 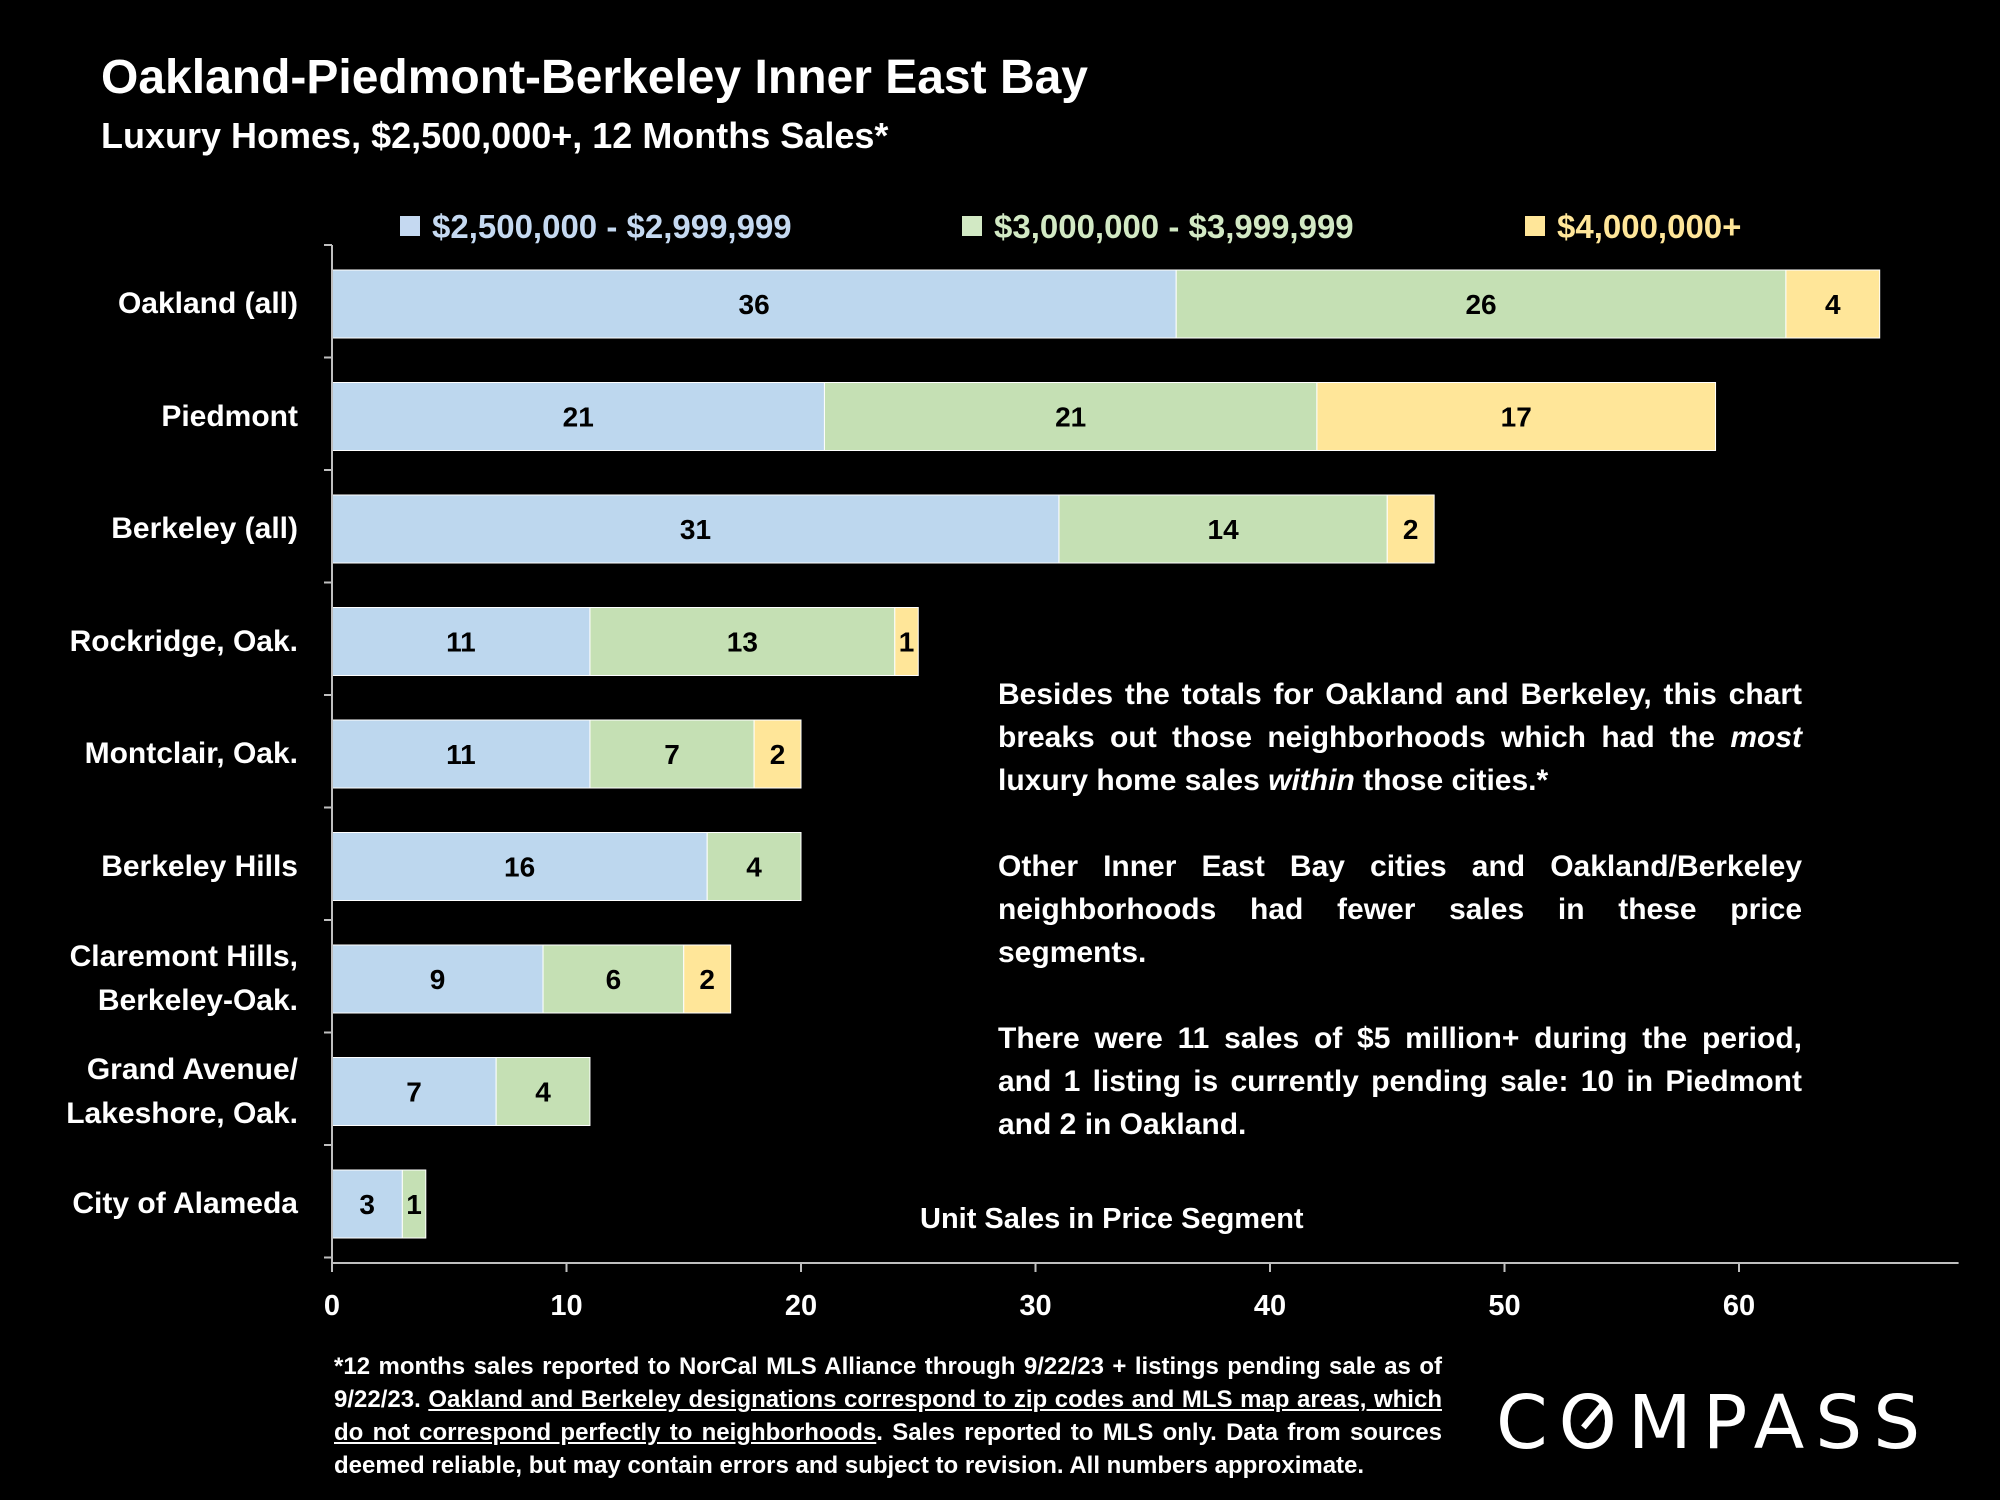 I want to click on category-label: City of Alameda, so click(x=185, y=1203).